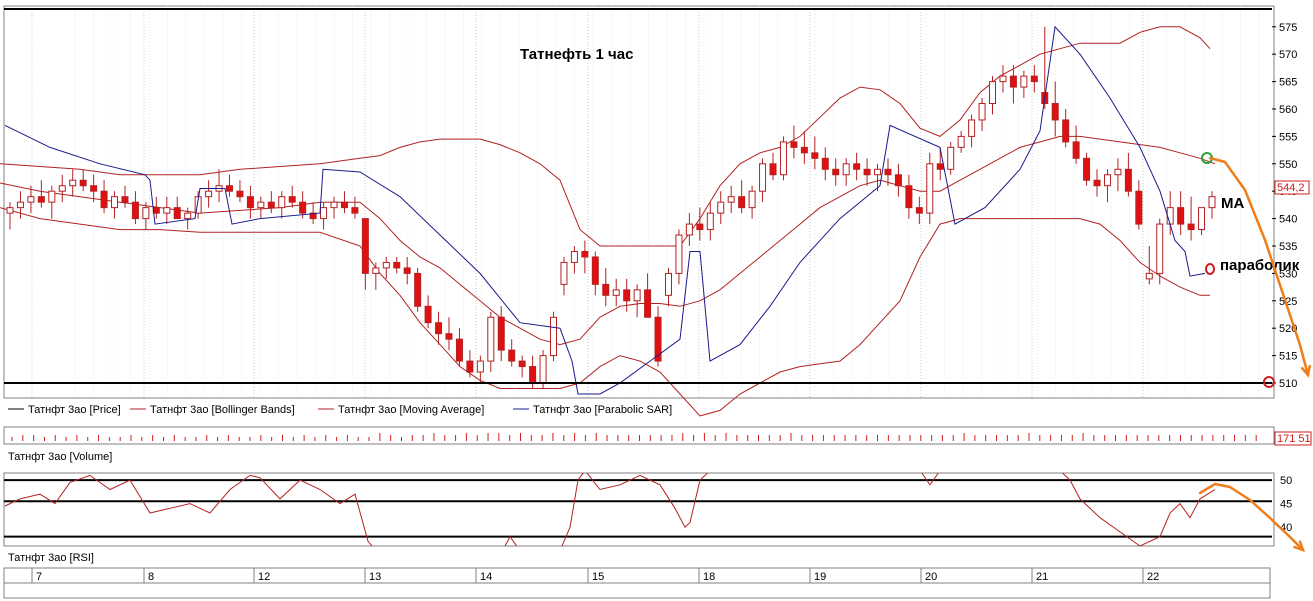  I want to click on date-label: 19, so click(820, 577).